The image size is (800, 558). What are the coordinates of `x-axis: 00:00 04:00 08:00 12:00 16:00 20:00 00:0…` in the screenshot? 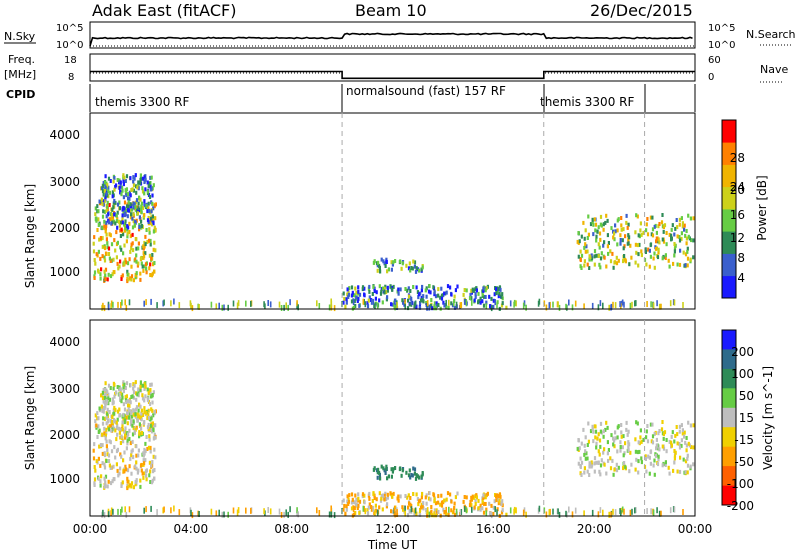 It's located at (393, 537).